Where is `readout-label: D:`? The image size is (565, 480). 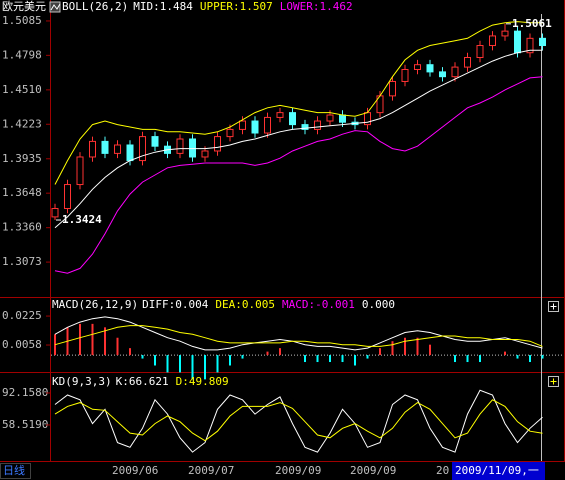 readout-label: D: is located at coordinates (182, 381).